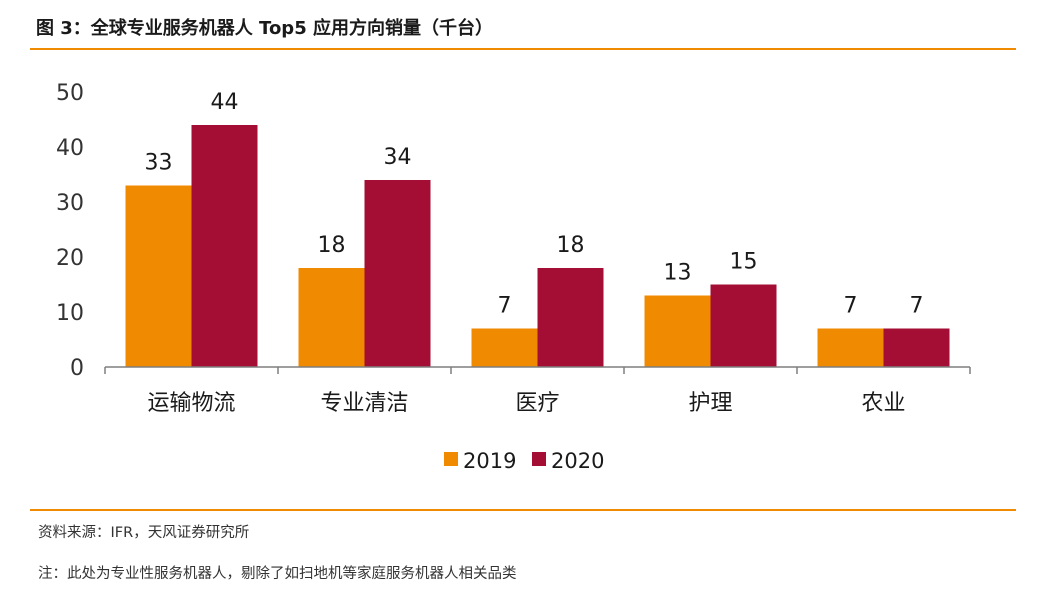 This screenshot has width=1038, height=594. I want to click on figure-title: 图 3：全球专业服务机器人 Top5 应用方向销量（千台）, so click(264, 28).